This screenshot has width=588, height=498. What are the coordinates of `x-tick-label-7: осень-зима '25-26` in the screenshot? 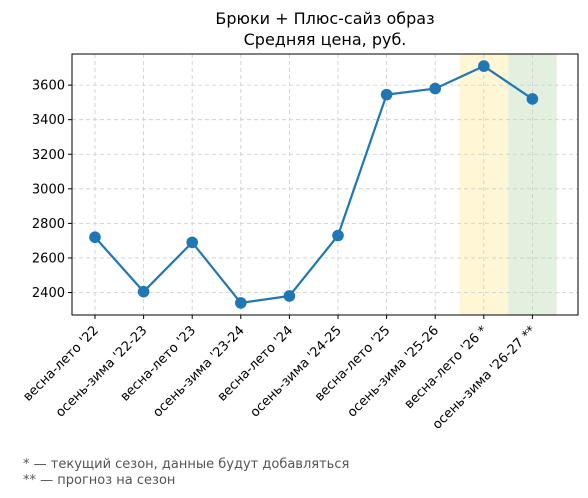 It's located at (393, 371).